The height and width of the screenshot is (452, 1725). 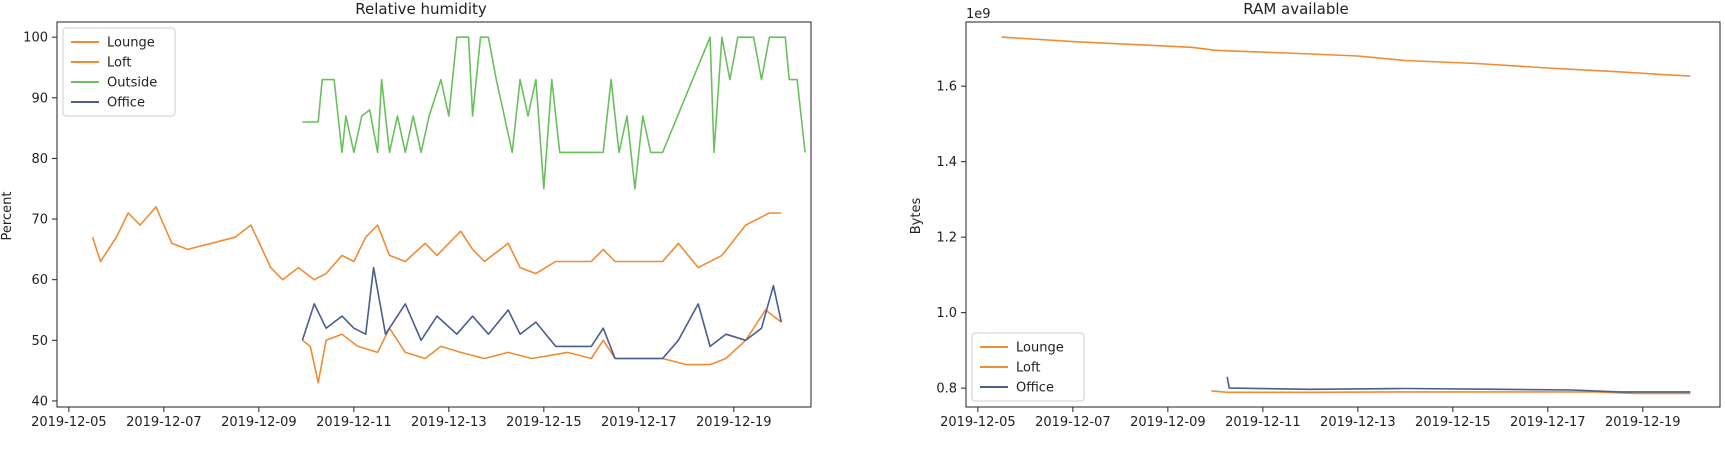 What do you see at coordinates (7, 216) in the screenshot?
I see `y-axis-label: Percent` at bounding box center [7, 216].